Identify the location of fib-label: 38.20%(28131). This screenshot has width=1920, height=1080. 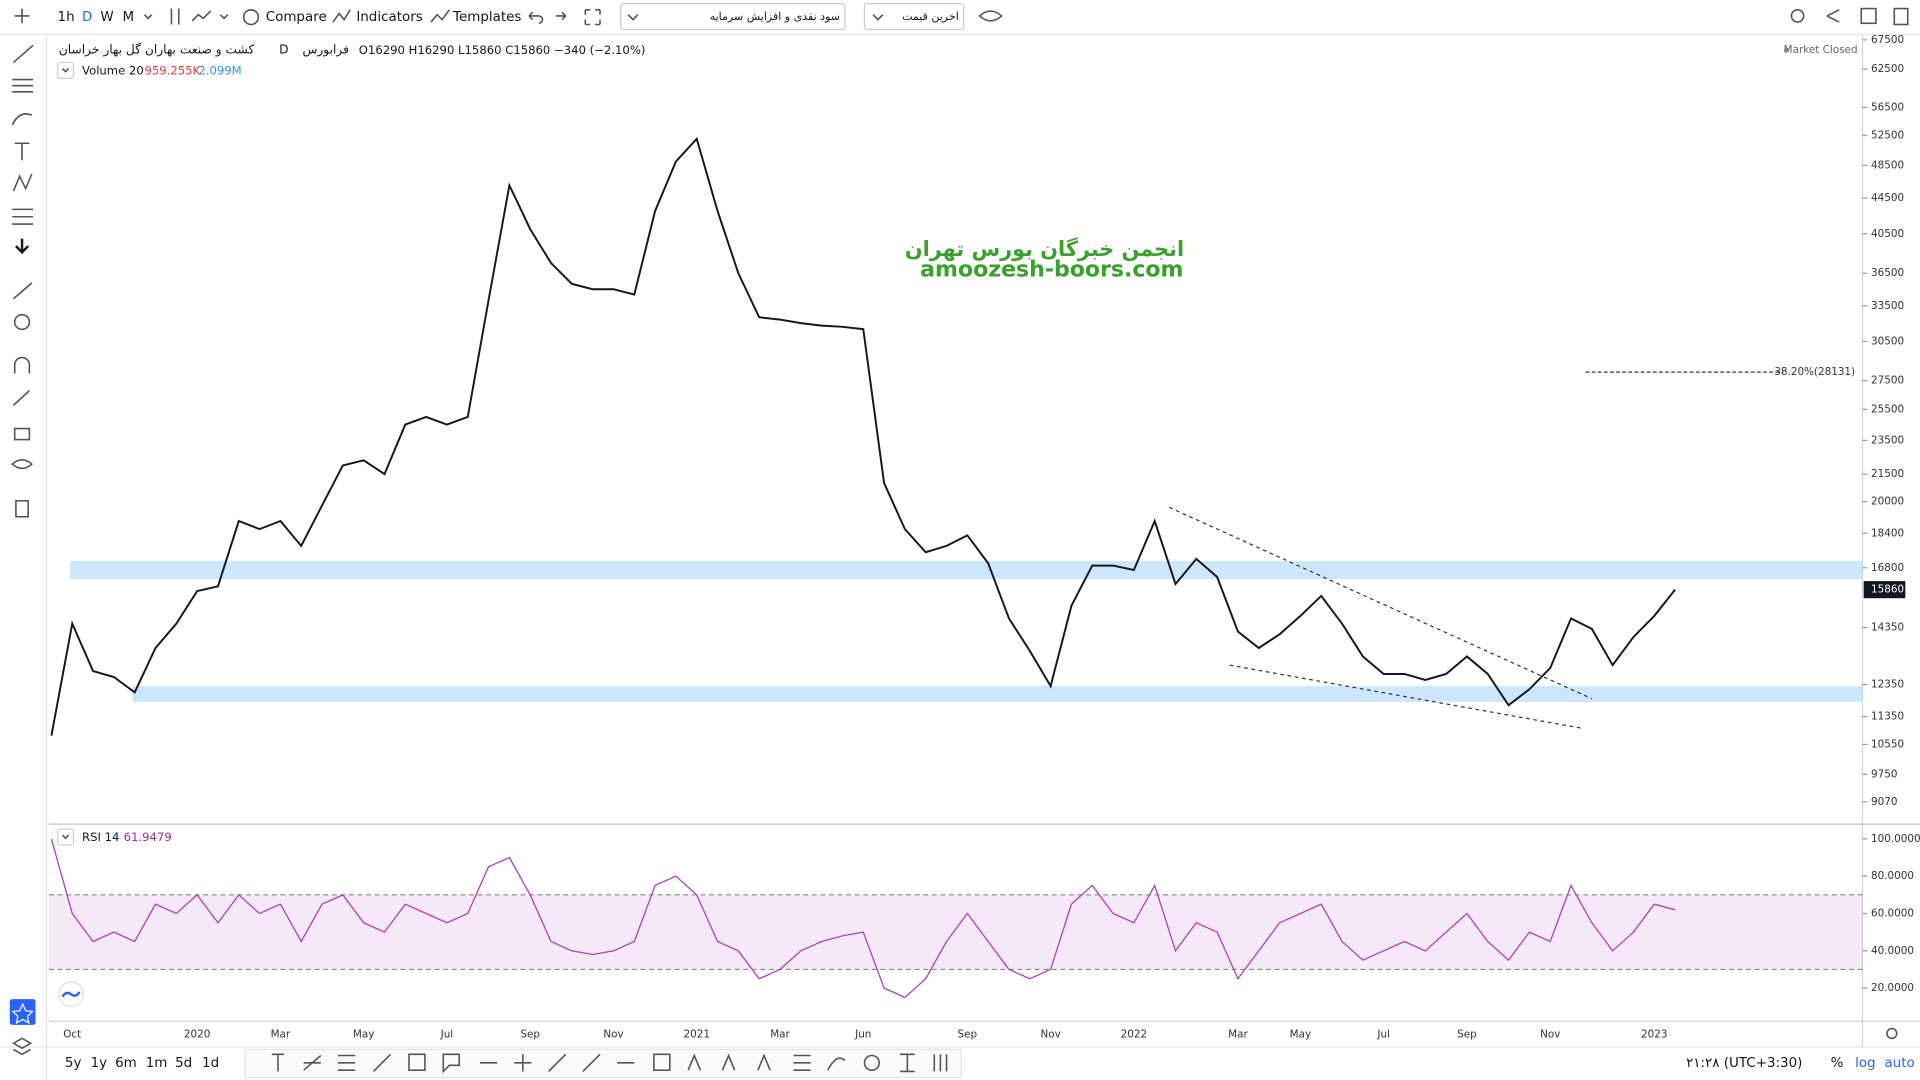
(1814, 372).